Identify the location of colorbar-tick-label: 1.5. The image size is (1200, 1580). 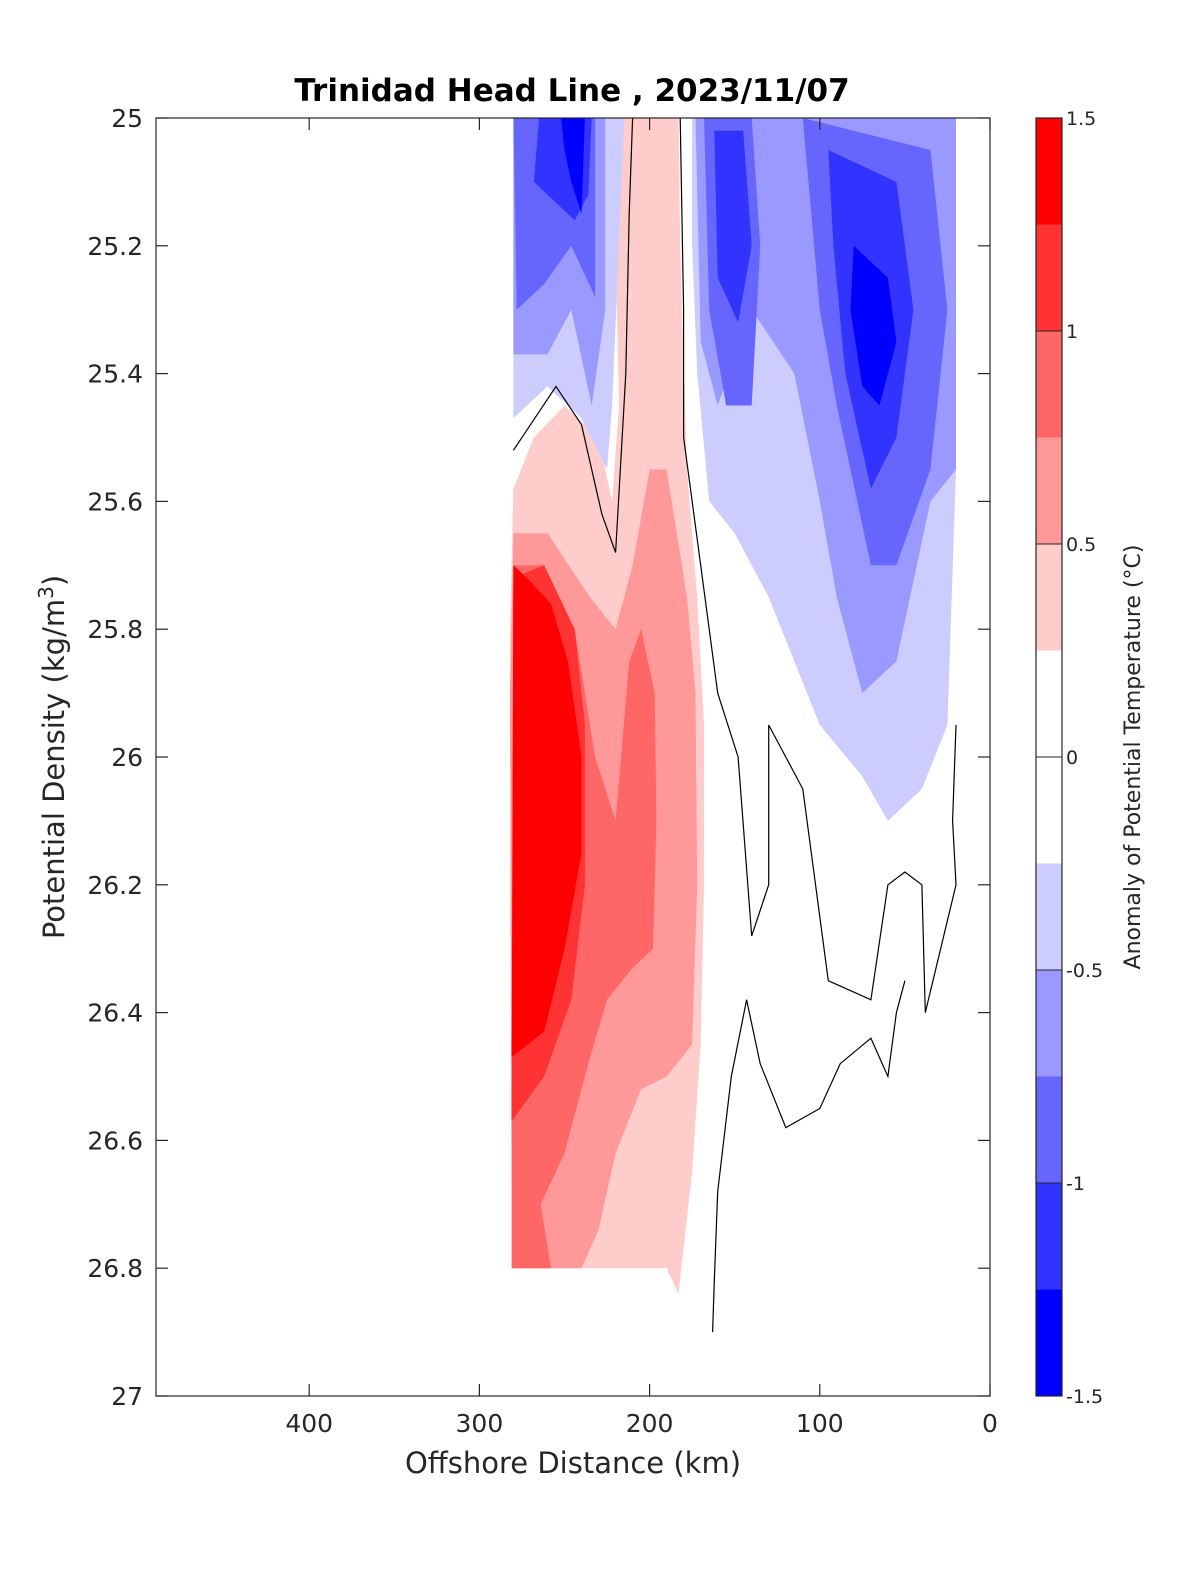
(1081, 119).